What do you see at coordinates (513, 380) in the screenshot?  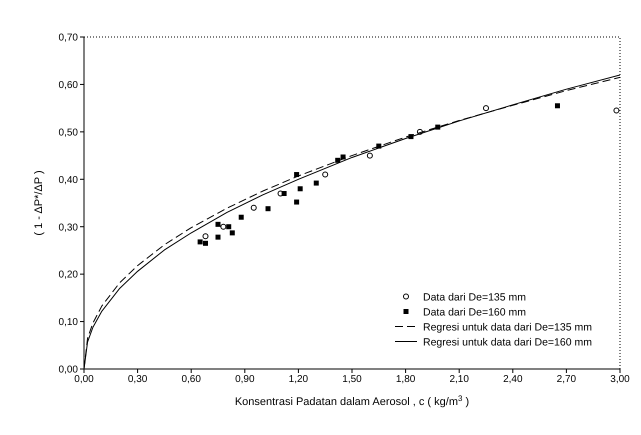 I see `x-tick-label: 2,40` at bounding box center [513, 380].